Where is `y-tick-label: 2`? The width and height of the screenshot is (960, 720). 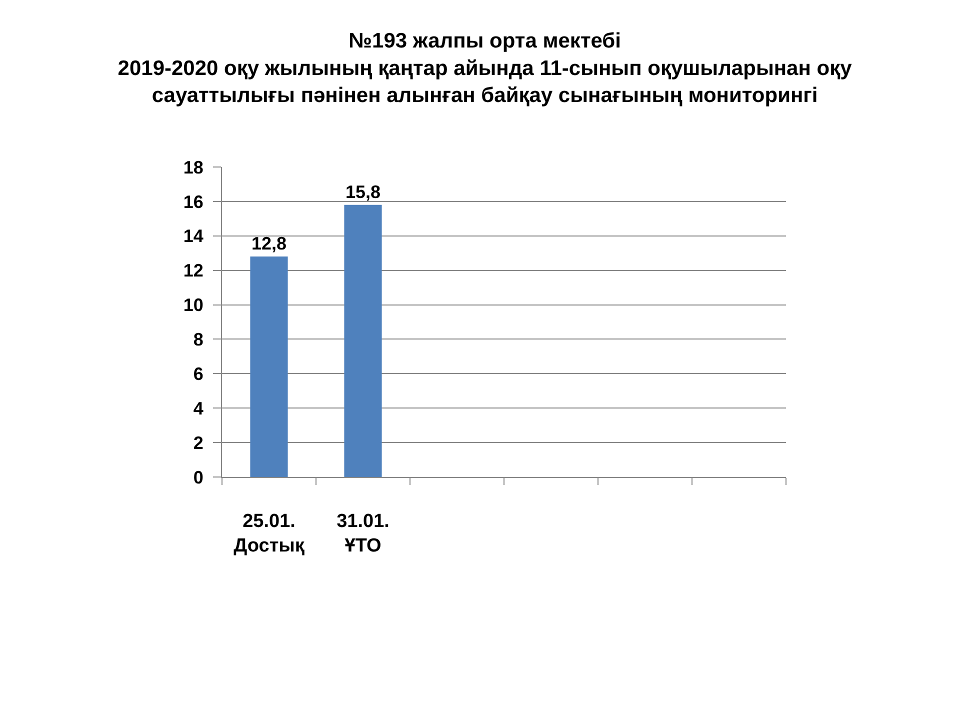
y-tick-label: 2 is located at coordinates (198, 442).